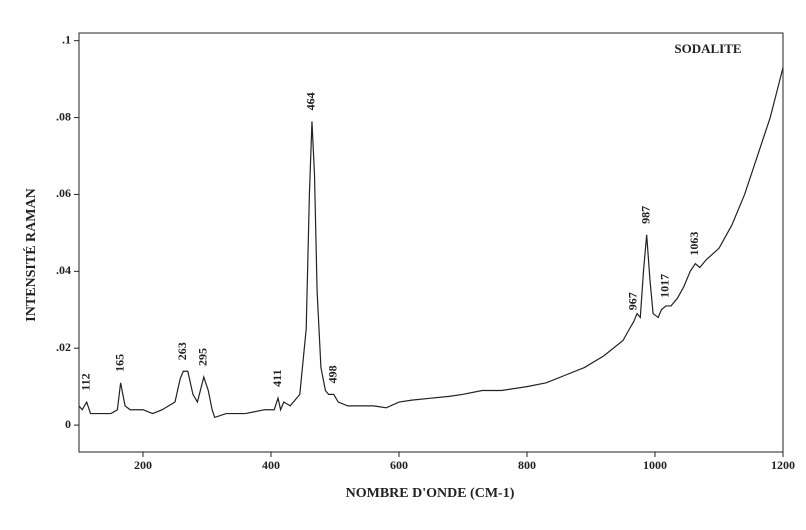  I want to click on x-tick-label: 1200, so click(783, 465).